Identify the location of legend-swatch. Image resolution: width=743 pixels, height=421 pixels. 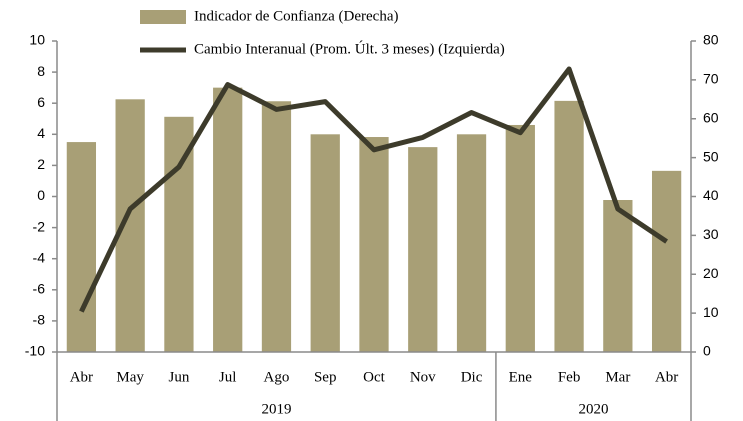
(163, 17).